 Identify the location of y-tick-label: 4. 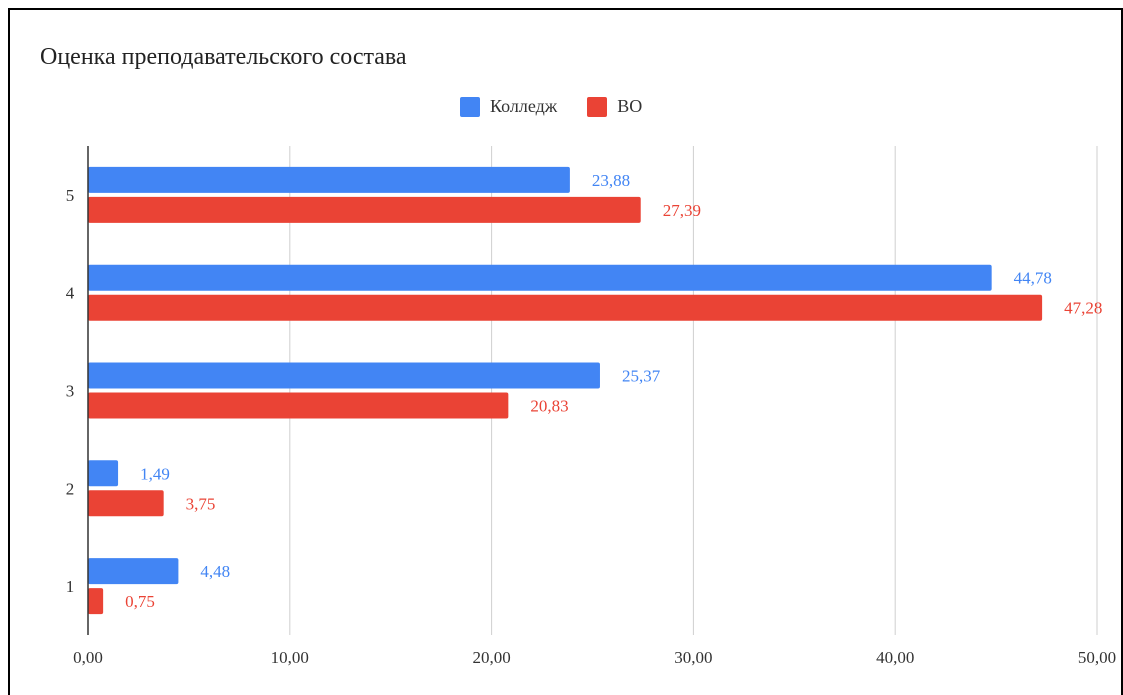
(70, 293).